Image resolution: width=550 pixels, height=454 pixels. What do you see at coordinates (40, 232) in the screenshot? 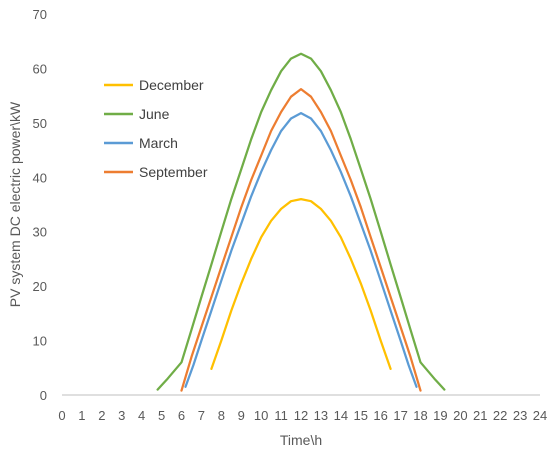
I see `y-tick-label: 30` at bounding box center [40, 232].